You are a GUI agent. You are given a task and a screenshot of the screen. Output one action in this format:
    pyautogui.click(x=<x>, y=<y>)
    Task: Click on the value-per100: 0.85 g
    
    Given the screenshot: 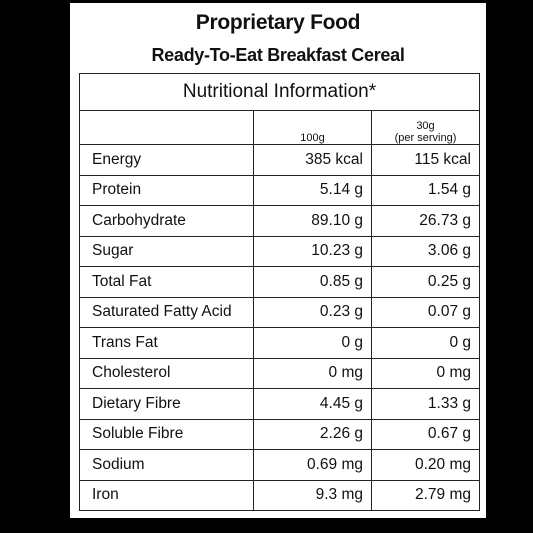 What is the action you would take?
    pyautogui.click(x=312, y=282)
    